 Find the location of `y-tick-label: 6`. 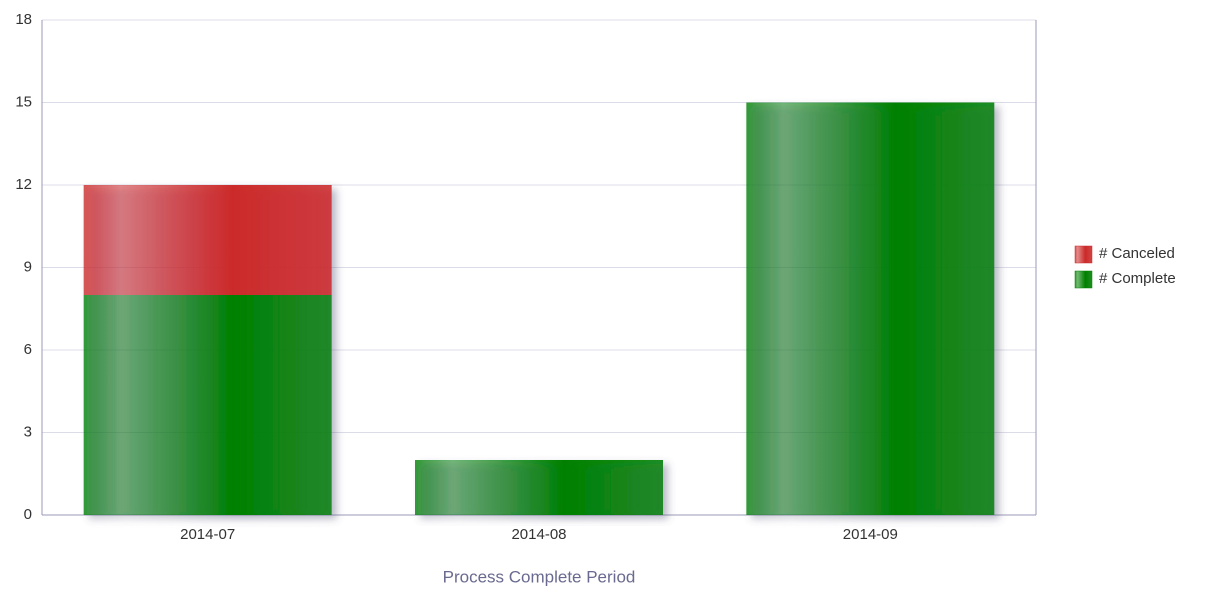

y-tick-label: 6 is located at coordinates (28, 349).